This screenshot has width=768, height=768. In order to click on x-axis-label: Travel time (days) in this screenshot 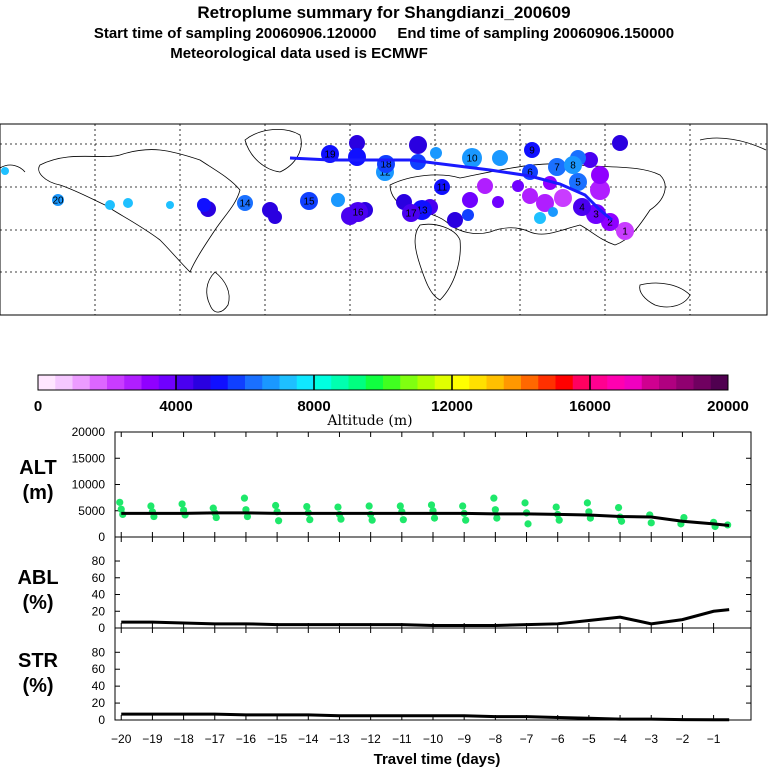, I will do `click(437, 759)`.